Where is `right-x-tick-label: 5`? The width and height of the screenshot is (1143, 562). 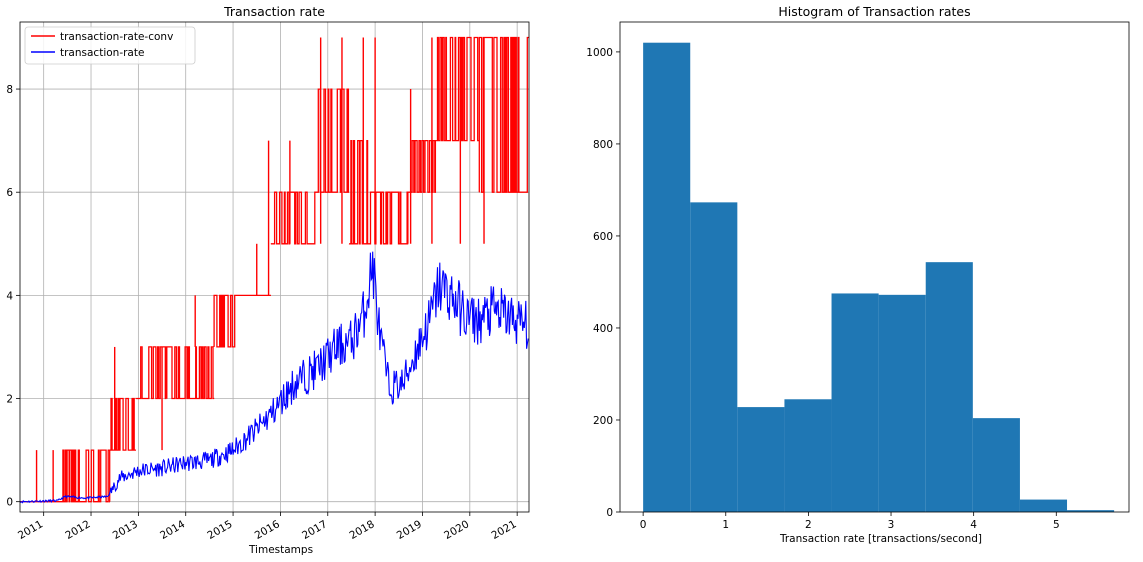
right-x-tick-label: 5 is located at coordinates (1056, 525).